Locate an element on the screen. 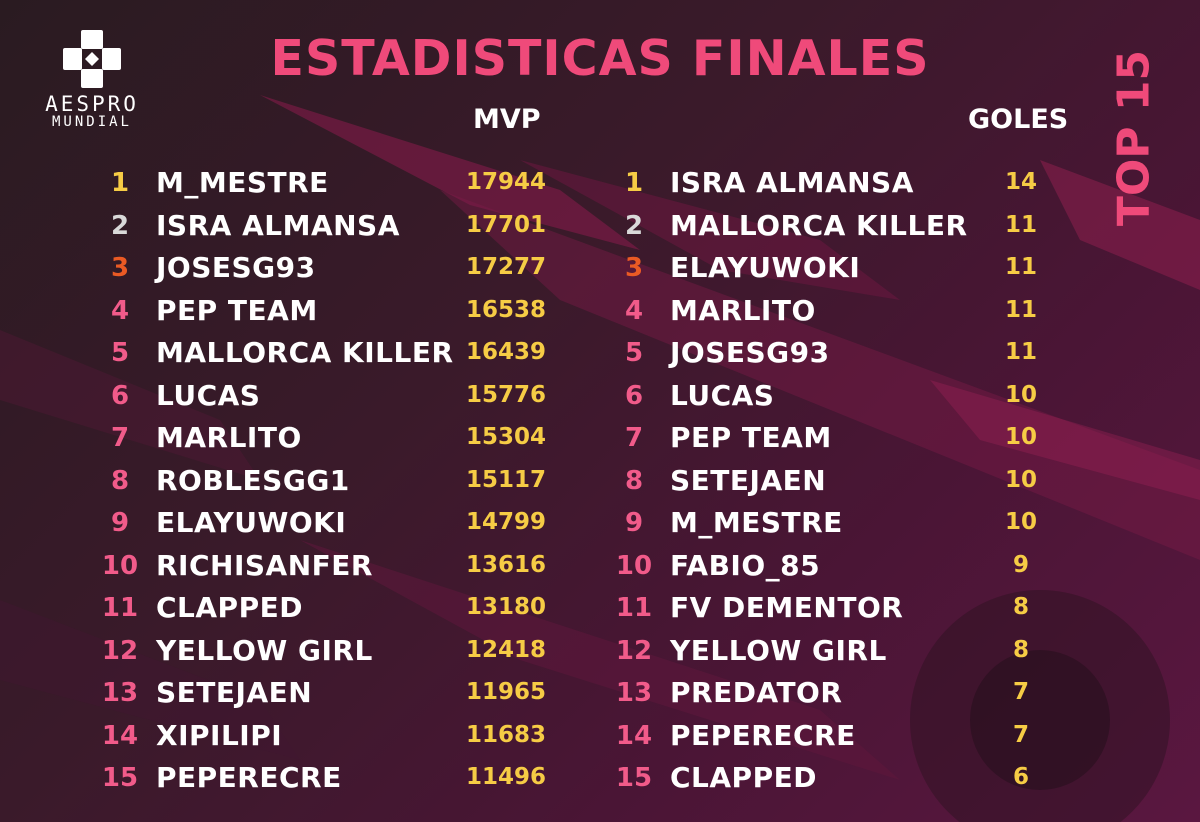 The width and height of the screenshot is (1200, 822). mvp-rank: 11 is located at coordinates (120, 608).